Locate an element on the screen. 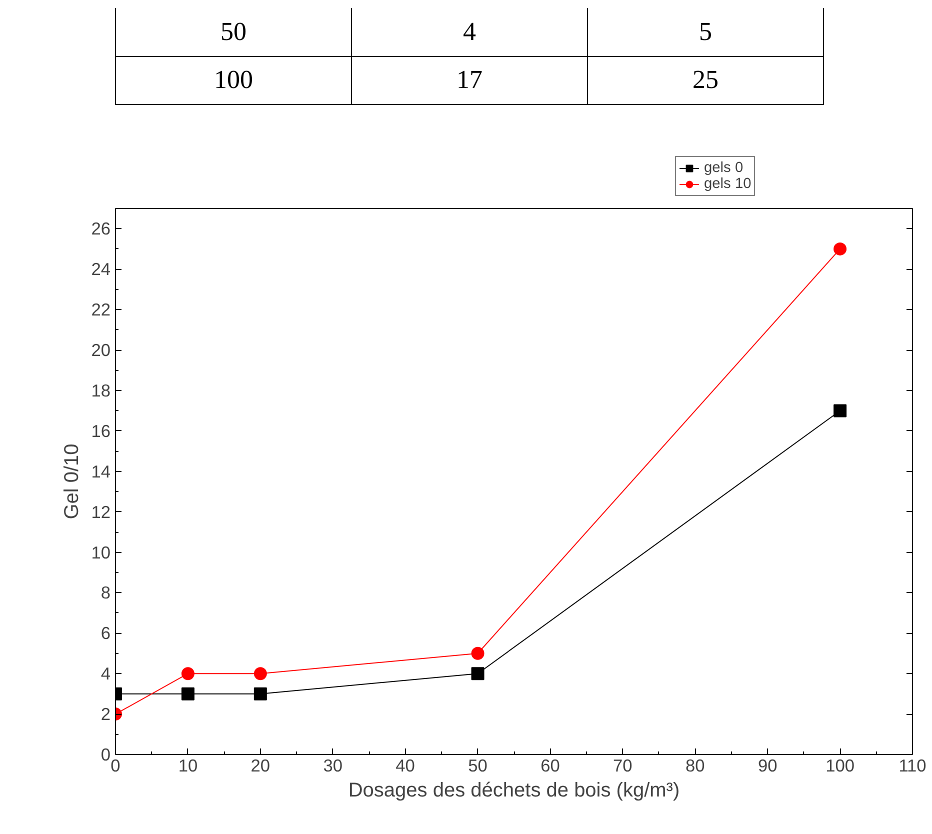  x-tick-label: 100 is located at coordinates (840, 766).